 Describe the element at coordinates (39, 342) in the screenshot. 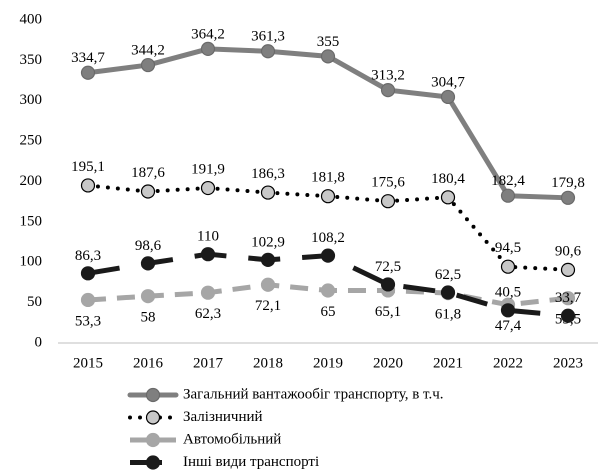

I see `y-tick-label: 0` at that location.